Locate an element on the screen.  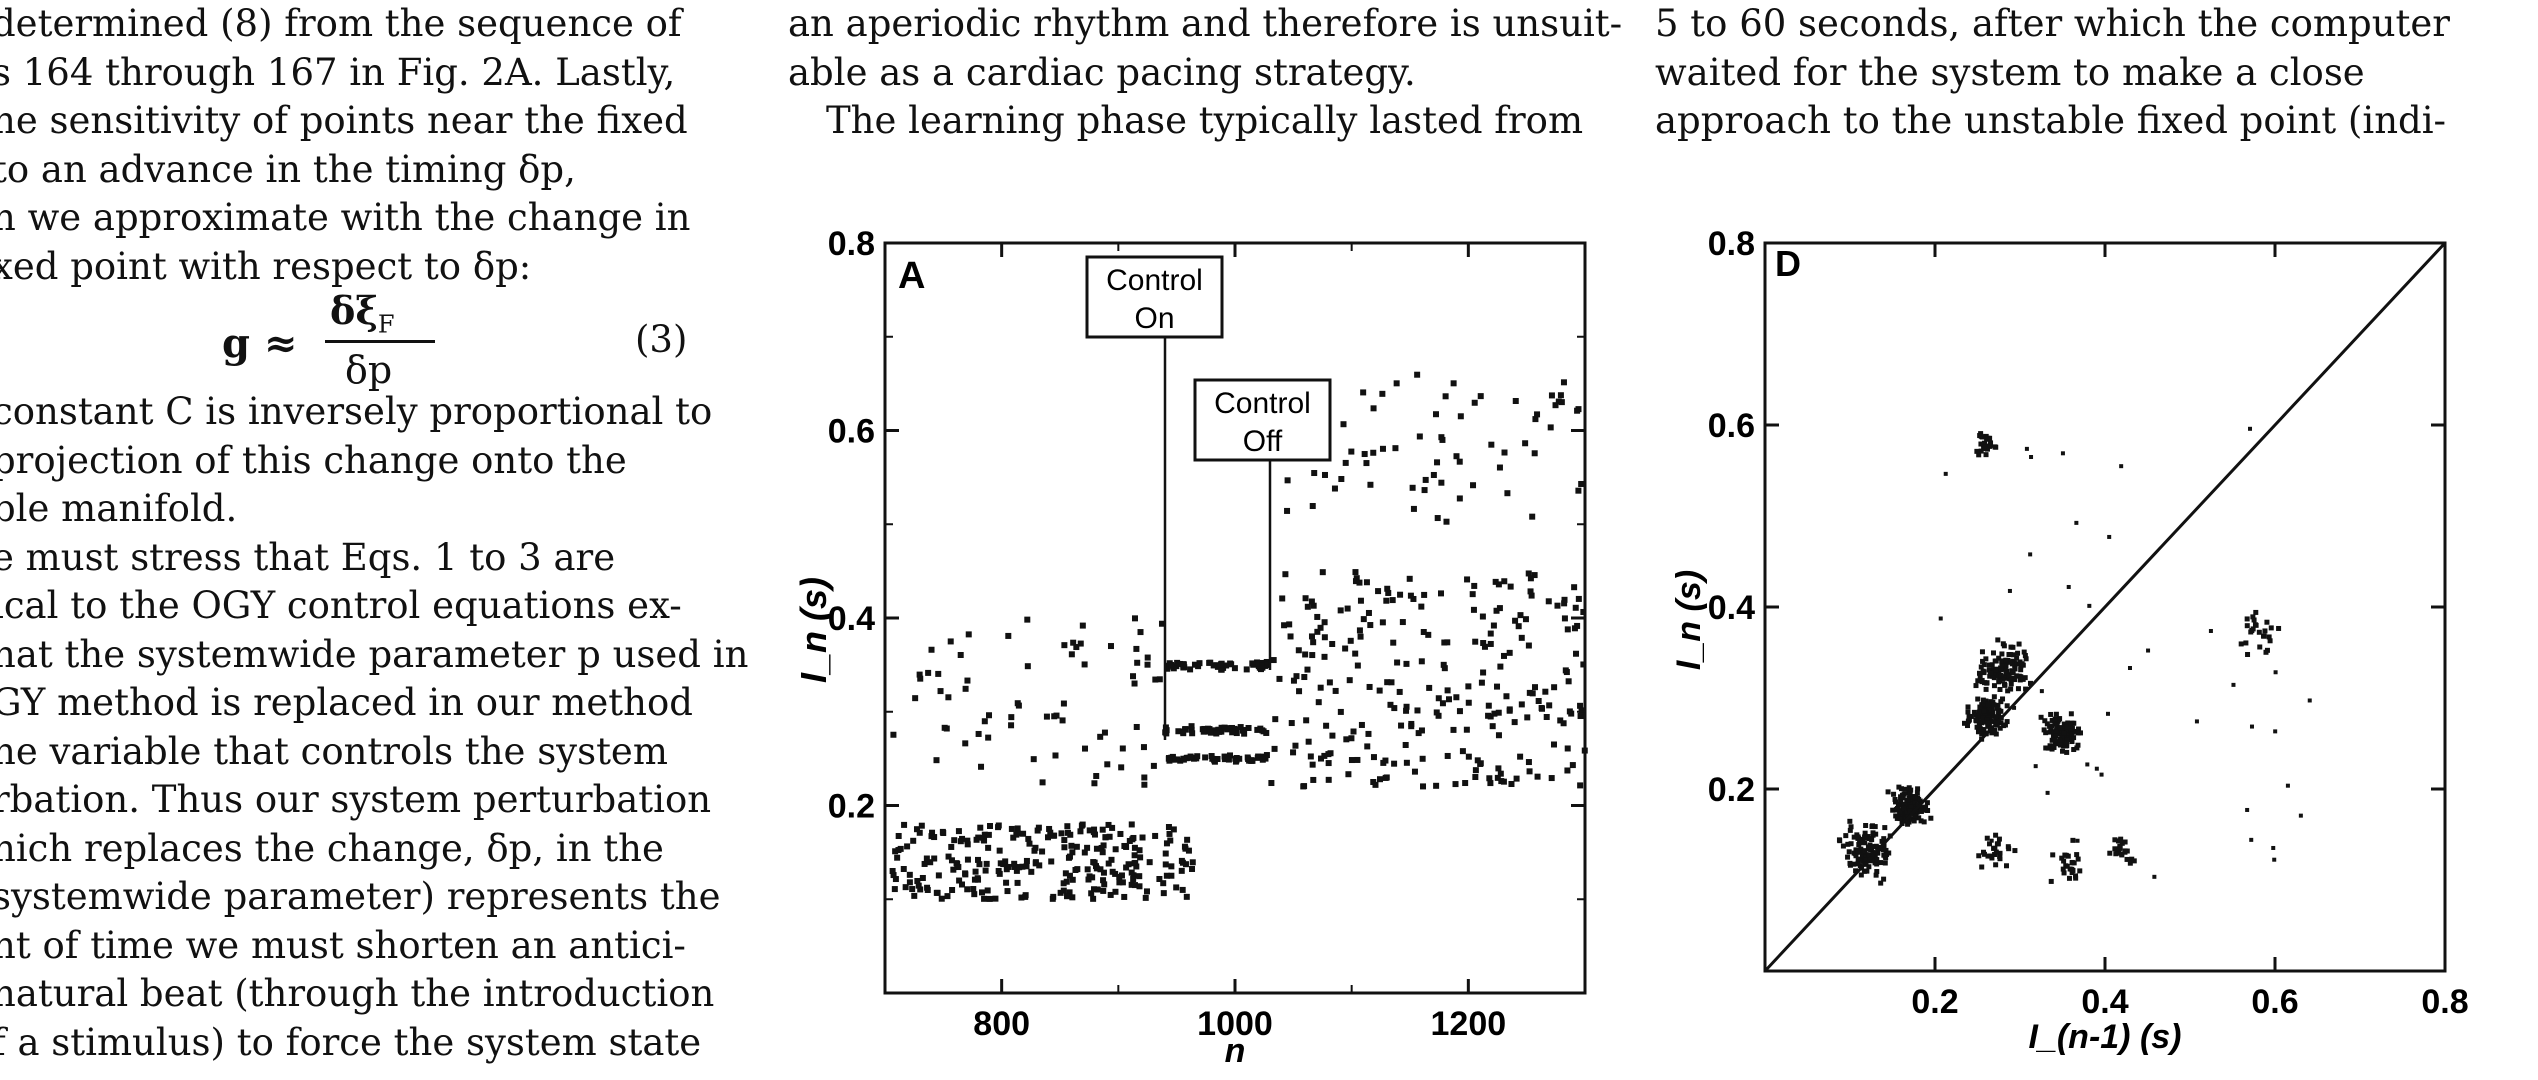
equation-denominator: δp is located at coordinates (369, 370).